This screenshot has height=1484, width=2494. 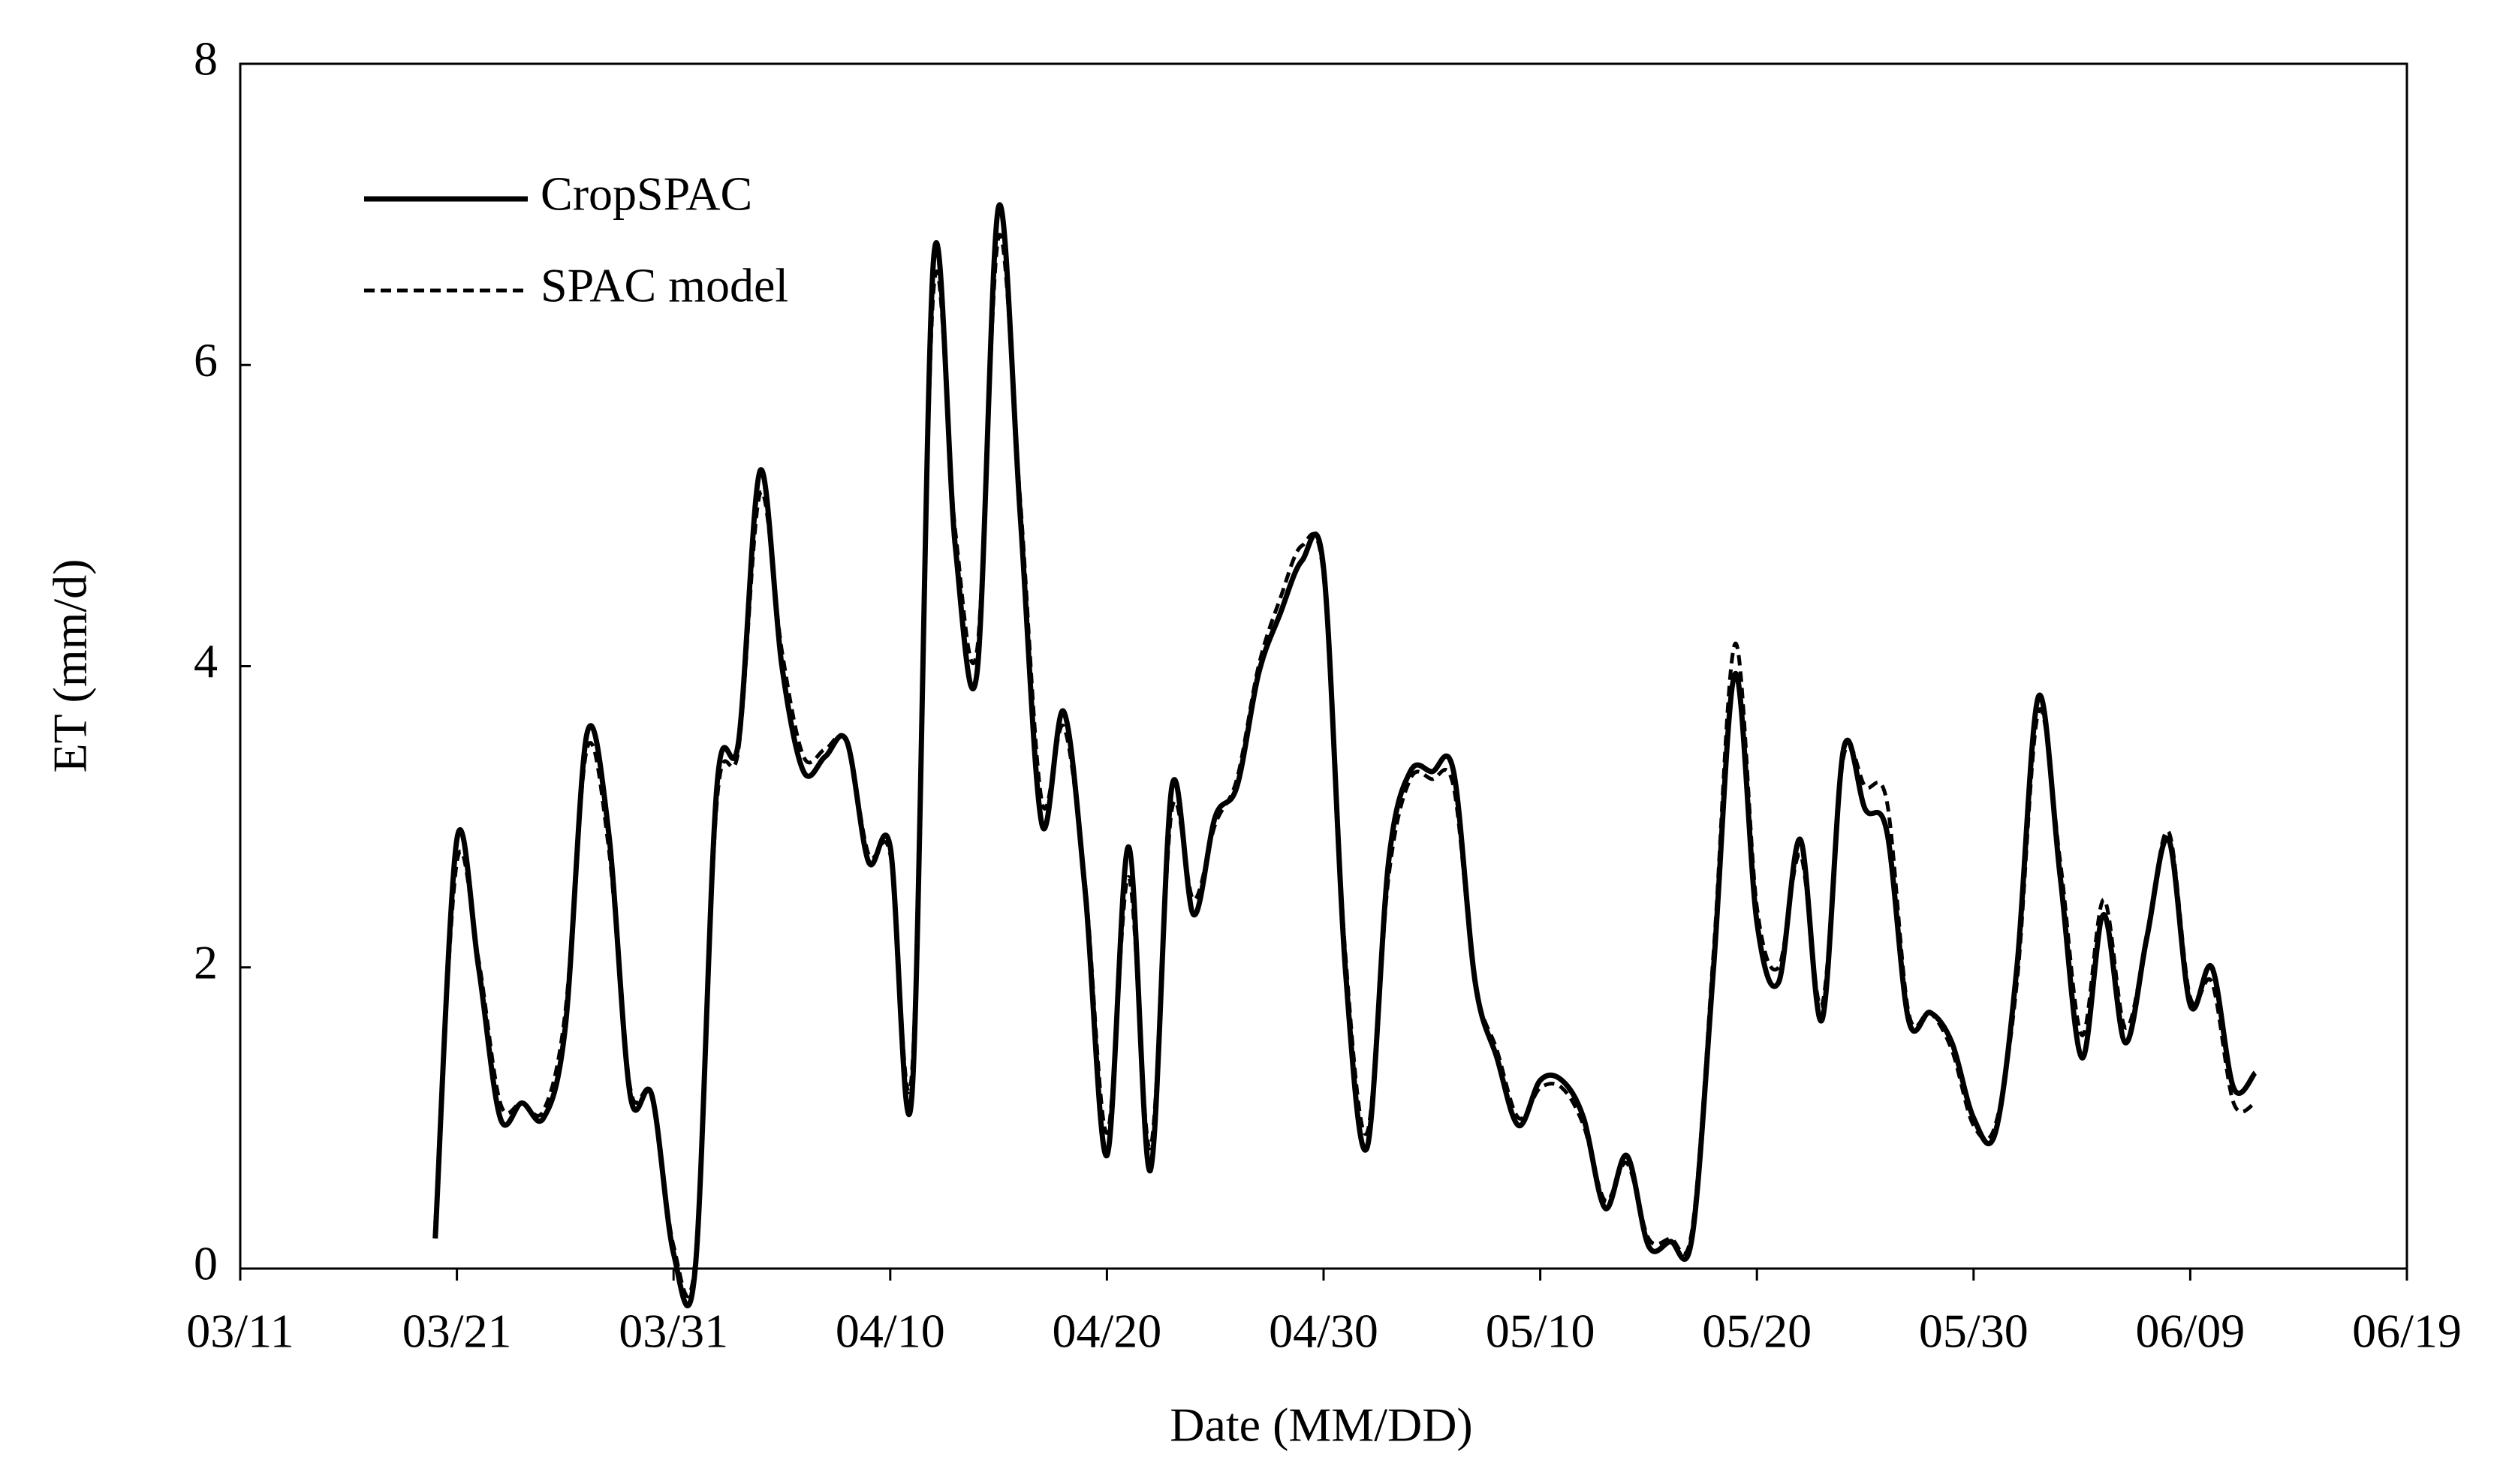 I want to click on x-axis-label: Date (MM/DD), so click(x=1321, y=1425).